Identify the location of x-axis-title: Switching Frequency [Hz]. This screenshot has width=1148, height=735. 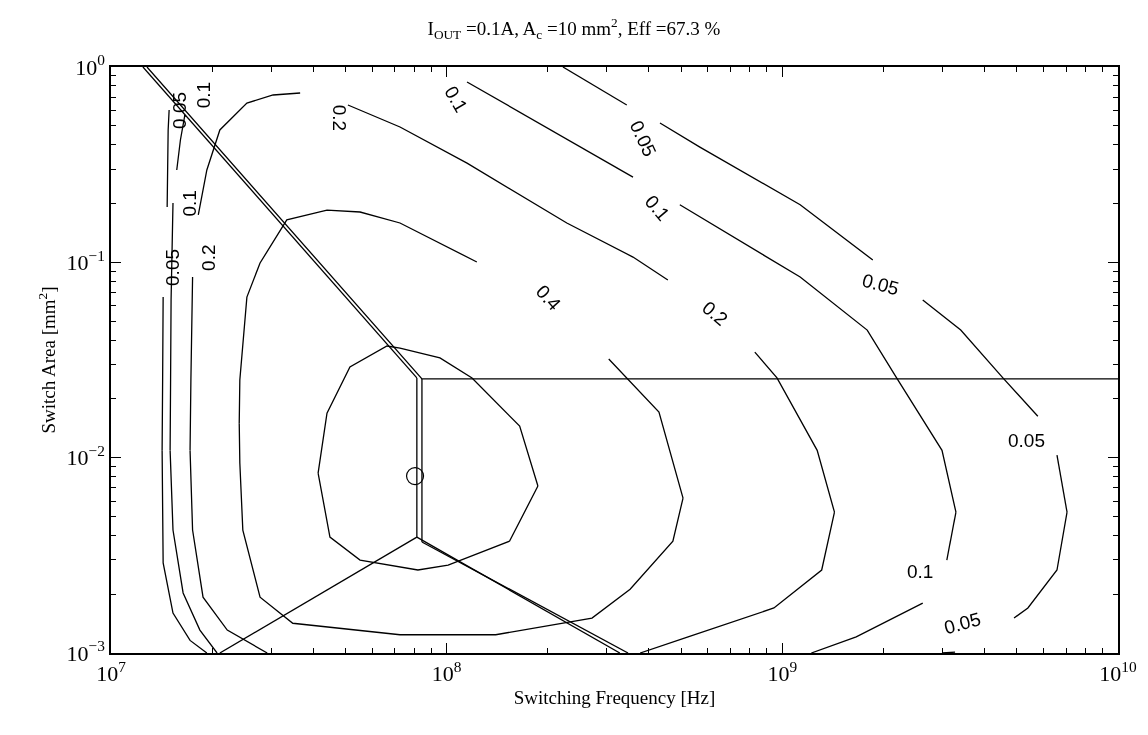
(614, 698).